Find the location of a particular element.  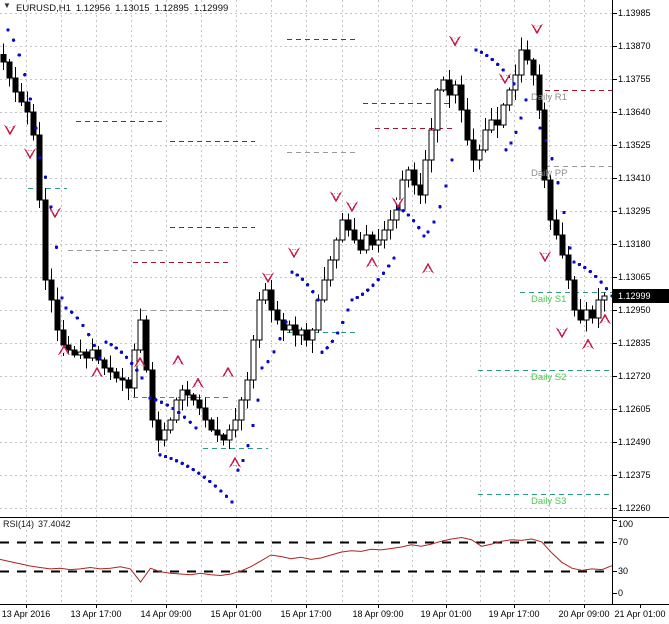

time-axis-label: 19 Apr 01:00 is located at coordinates (446, 614).